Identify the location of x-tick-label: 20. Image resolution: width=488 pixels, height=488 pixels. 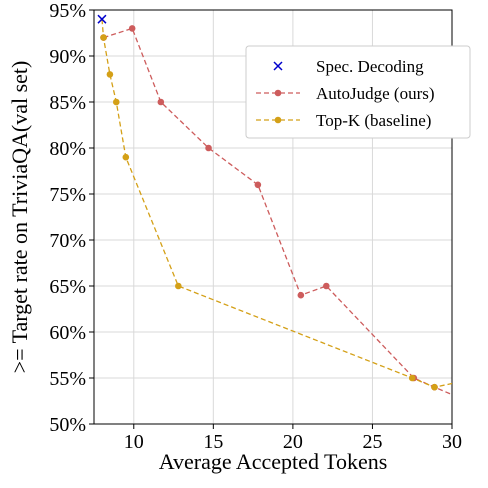
(293, 442).